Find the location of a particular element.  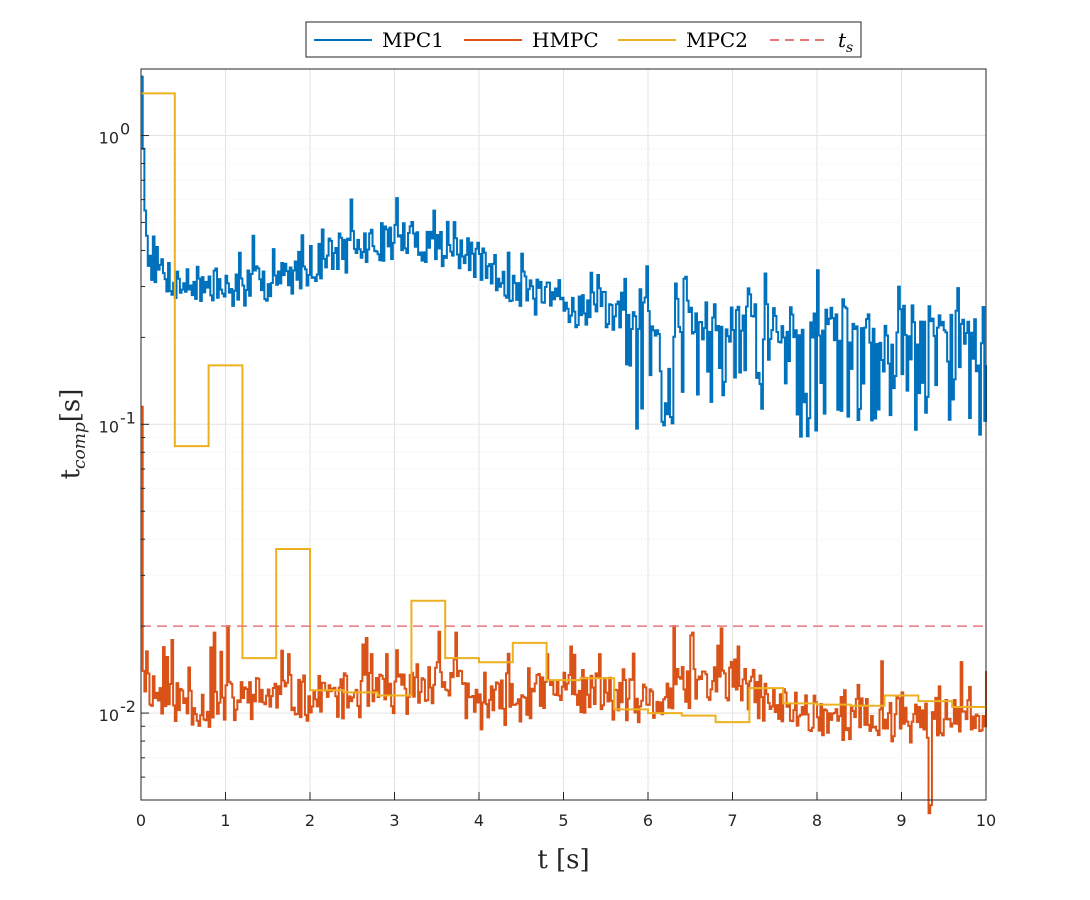

y-axis-label: tcomp[s] is located at coordinates (73, 434).